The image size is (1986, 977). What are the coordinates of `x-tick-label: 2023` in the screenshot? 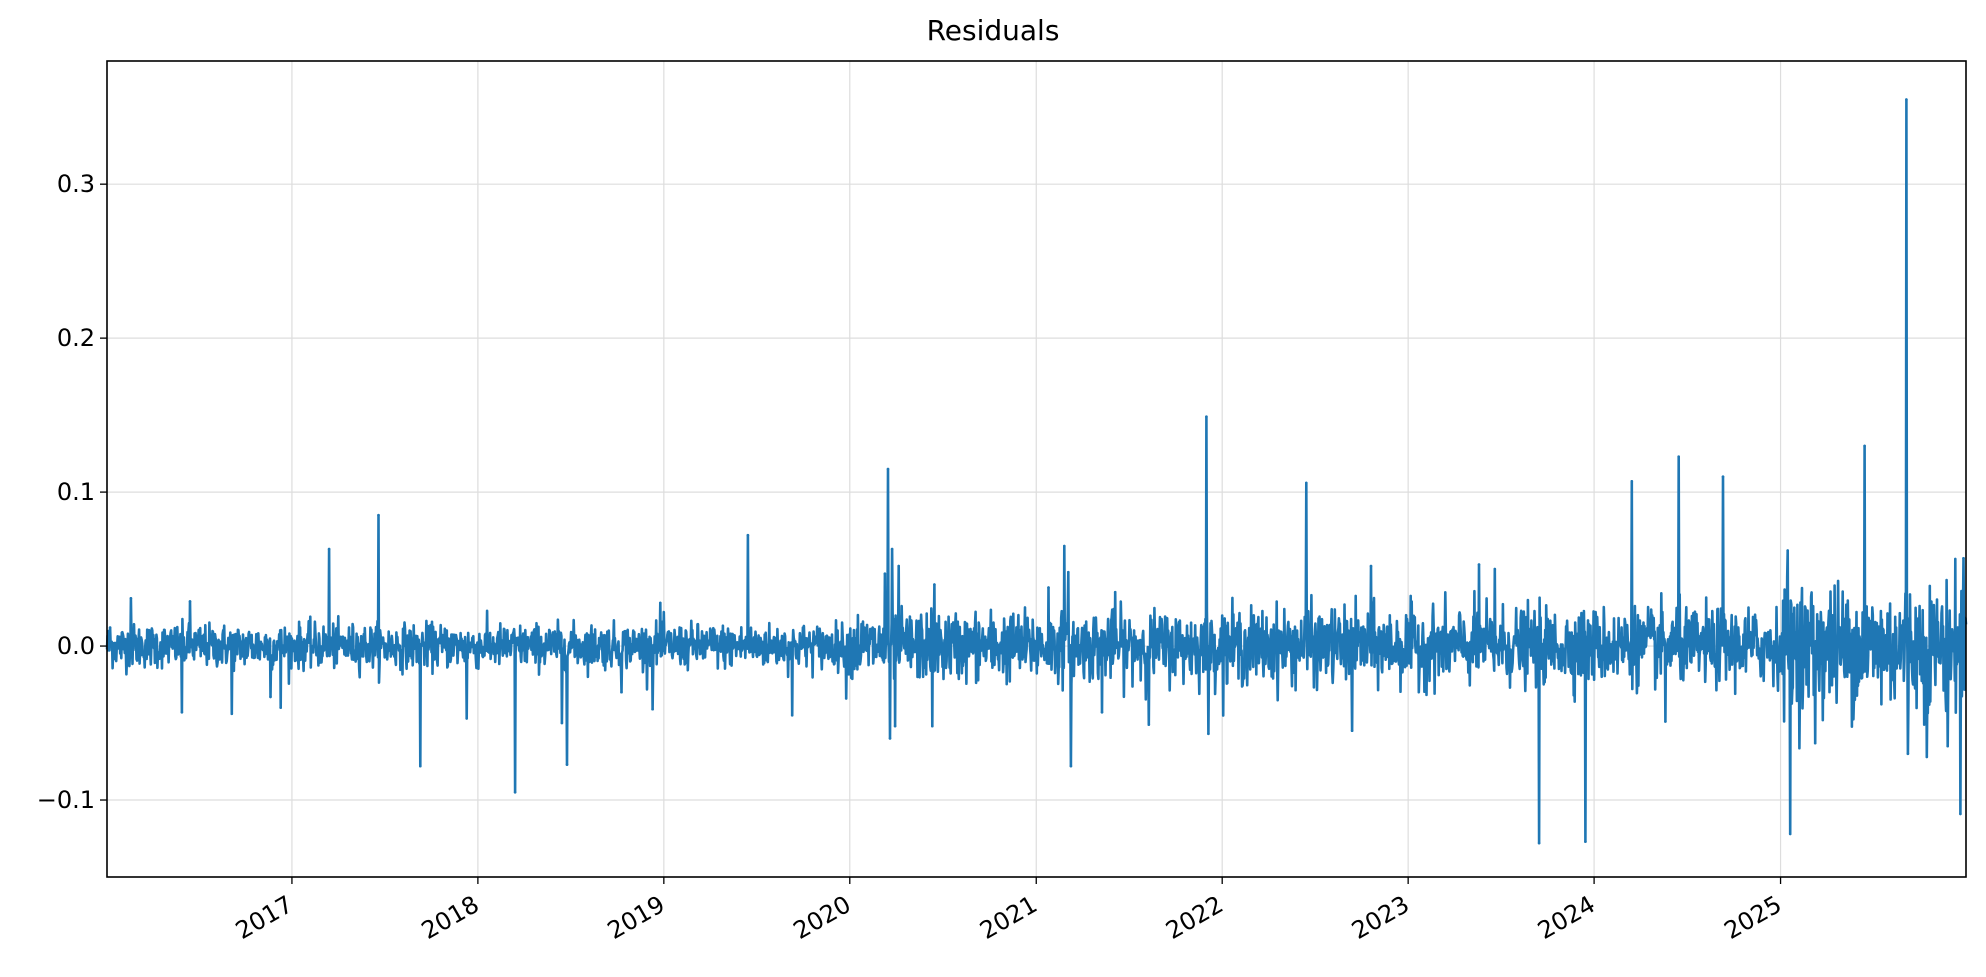 It's located at (1380, 917).